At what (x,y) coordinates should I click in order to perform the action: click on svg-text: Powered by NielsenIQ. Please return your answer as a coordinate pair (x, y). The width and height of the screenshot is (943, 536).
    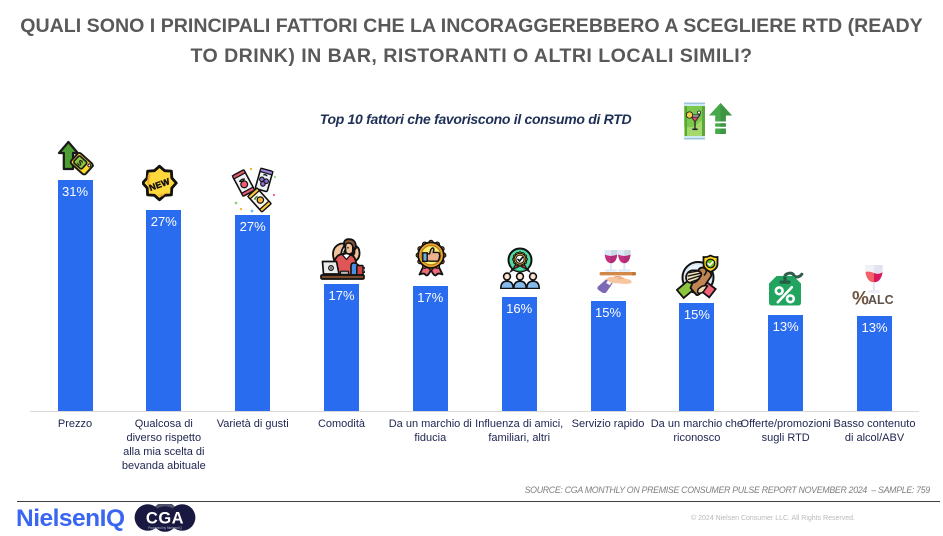
    Looking at the image, I should click on (165, 528).